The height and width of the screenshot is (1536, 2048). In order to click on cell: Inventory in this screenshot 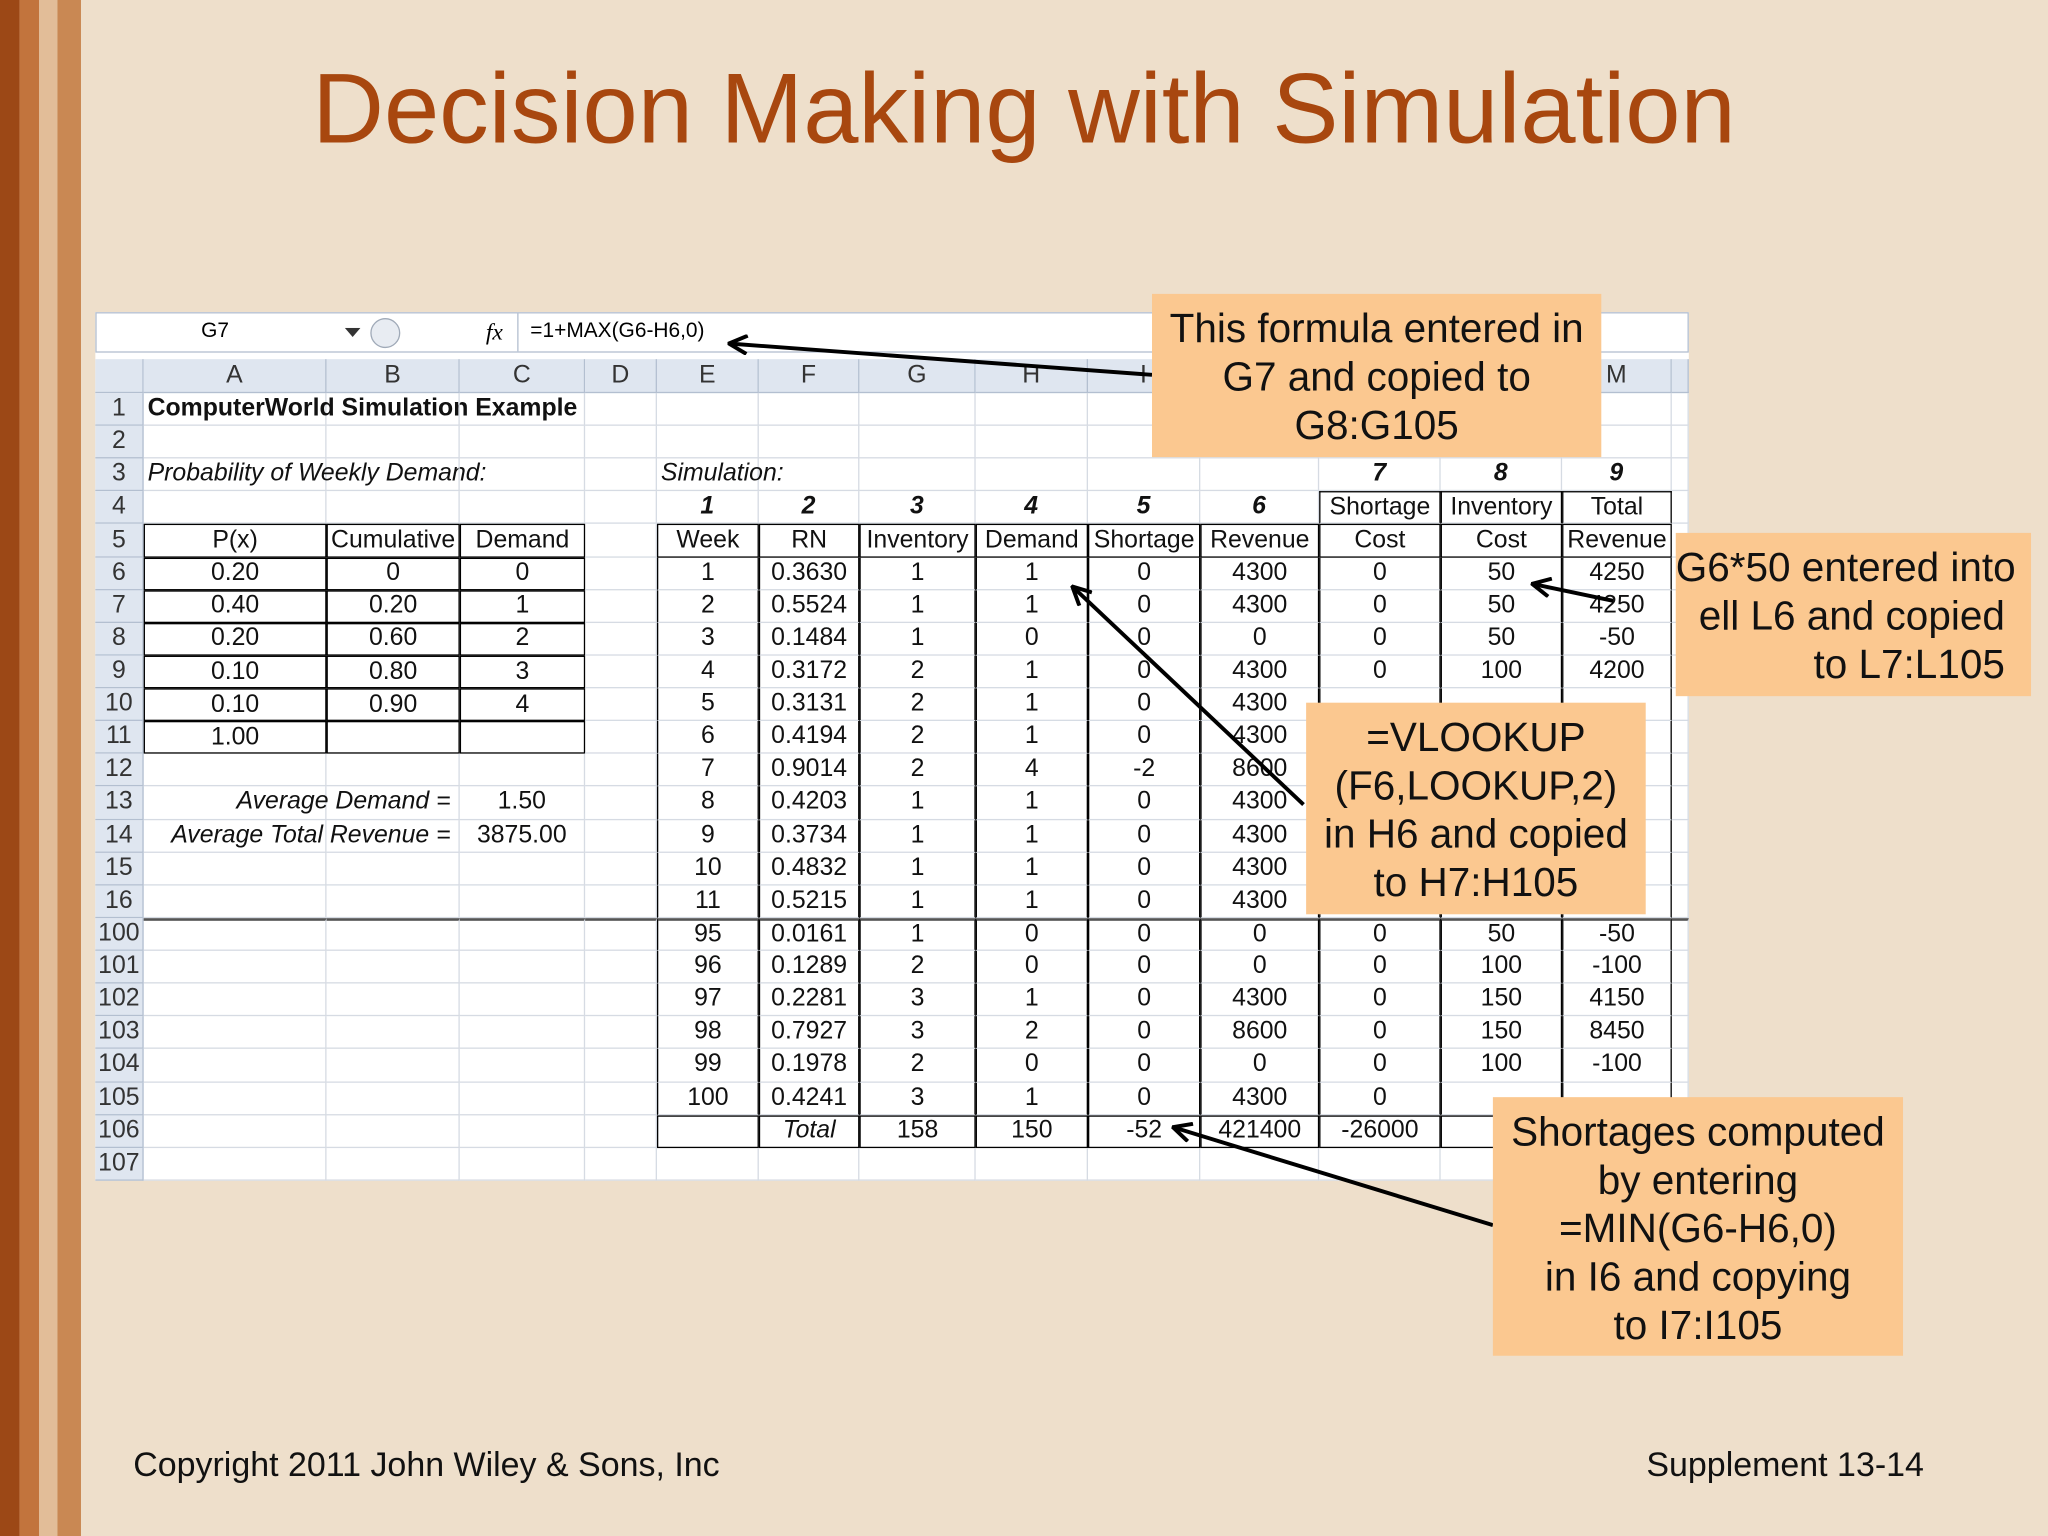, I will do `click(1501, 508)`.